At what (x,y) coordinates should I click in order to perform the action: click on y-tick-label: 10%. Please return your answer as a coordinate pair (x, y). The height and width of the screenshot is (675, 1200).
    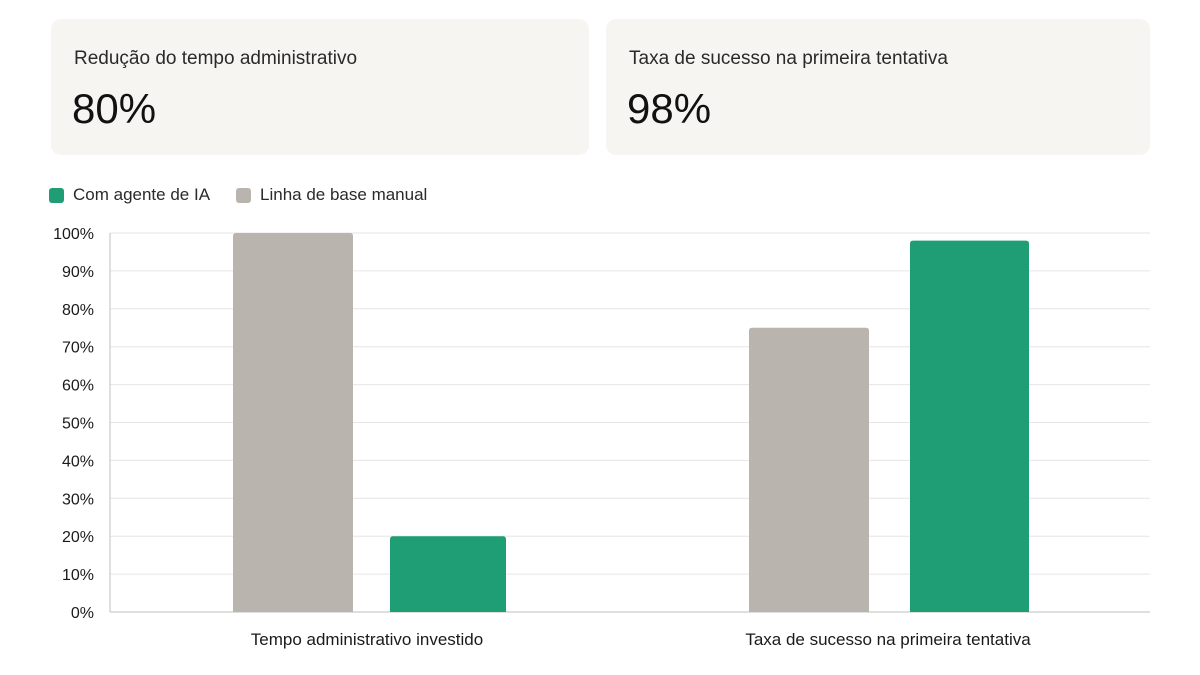
    Looking at the image, I should click on (78, 575).